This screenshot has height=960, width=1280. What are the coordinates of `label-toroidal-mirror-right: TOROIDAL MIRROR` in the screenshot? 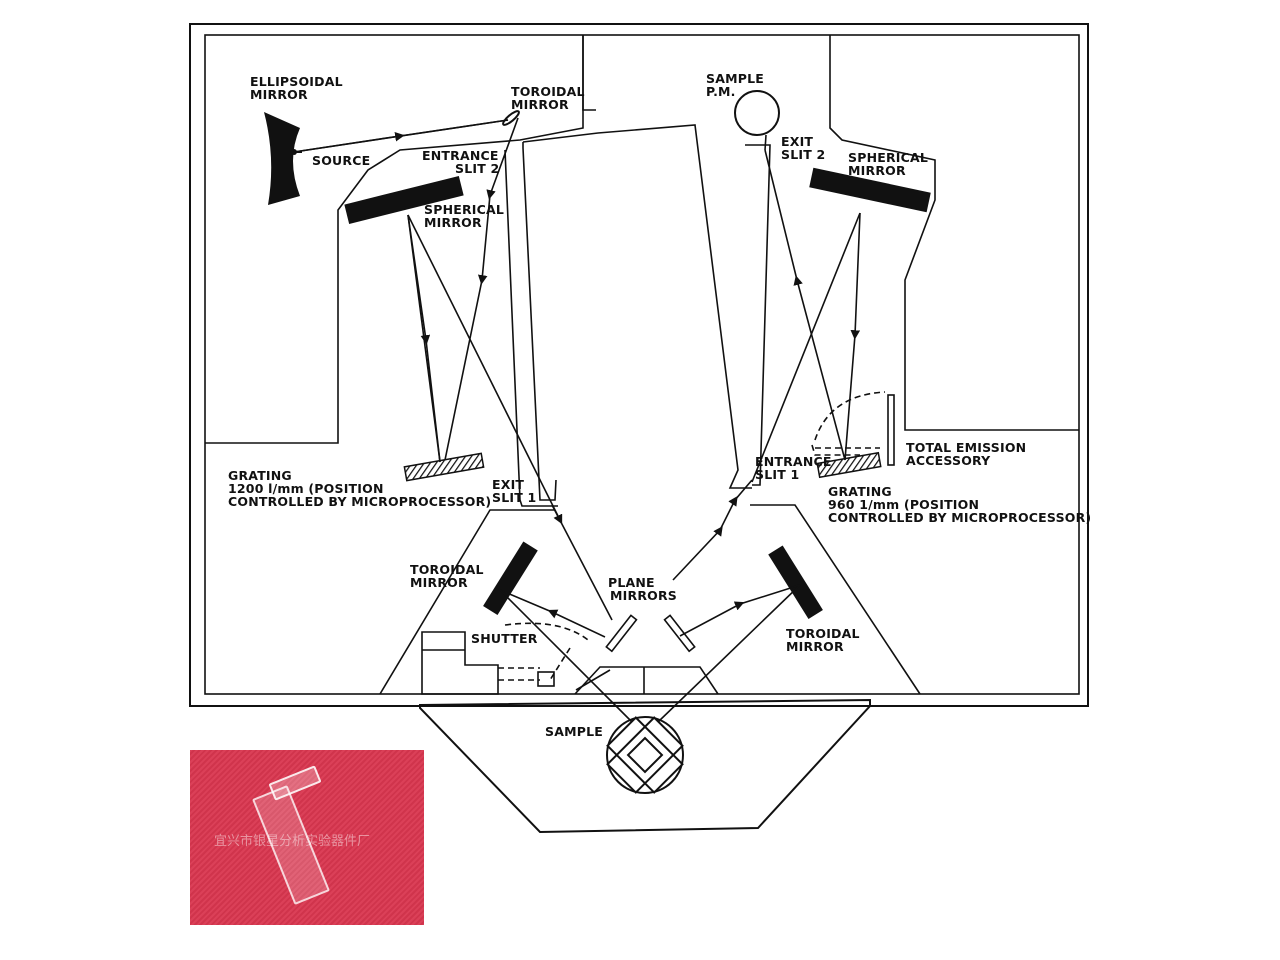 It's located at (823, 640).